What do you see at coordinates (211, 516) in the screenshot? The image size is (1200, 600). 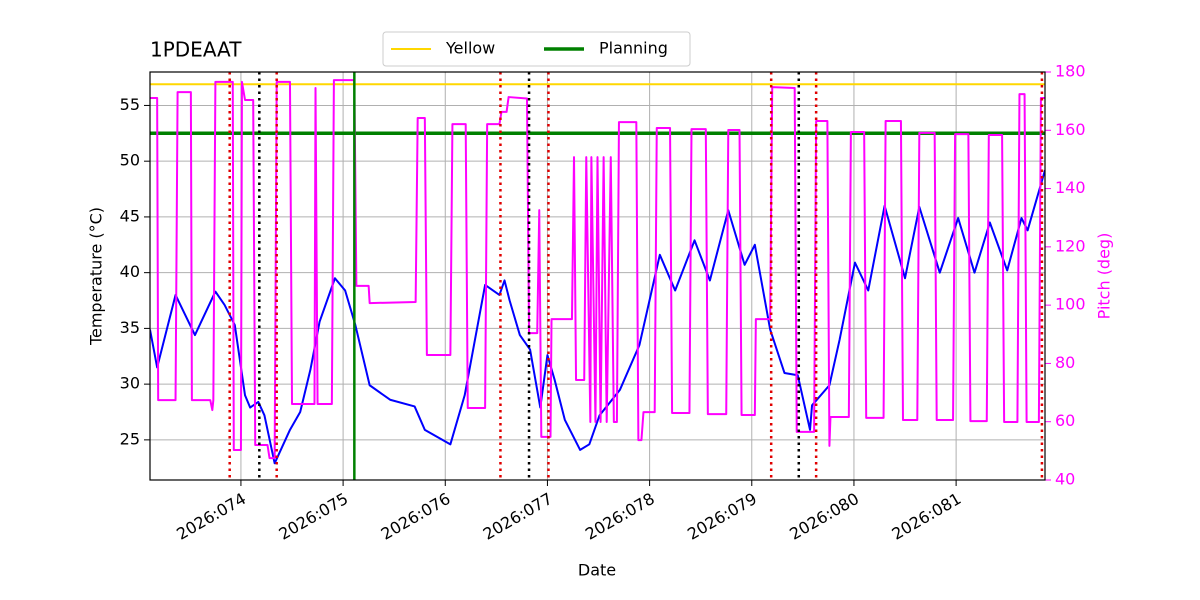 I see `x-tick-label: 2026:074` at bounding box center [211, 516].